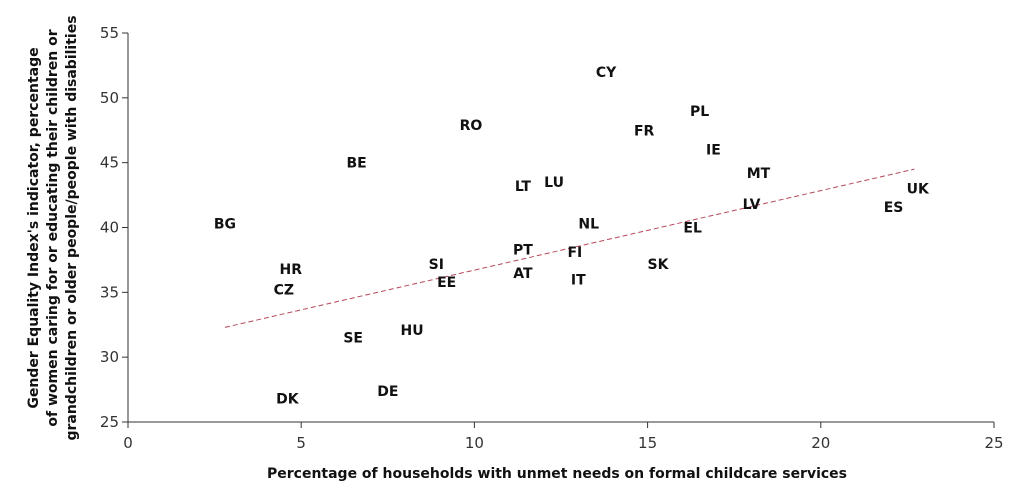 Image resolution: width=1030 pixels, height=500 pixels. Describe the element at coordinates (109, 228) in the screenshot. I see `y-tick-label: 40` at that location.